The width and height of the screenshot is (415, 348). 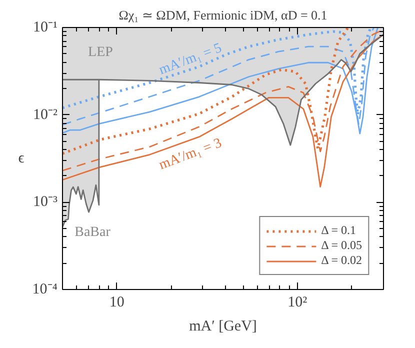 I want to click on x-tick-label: 10, so click(x=116, y=302).